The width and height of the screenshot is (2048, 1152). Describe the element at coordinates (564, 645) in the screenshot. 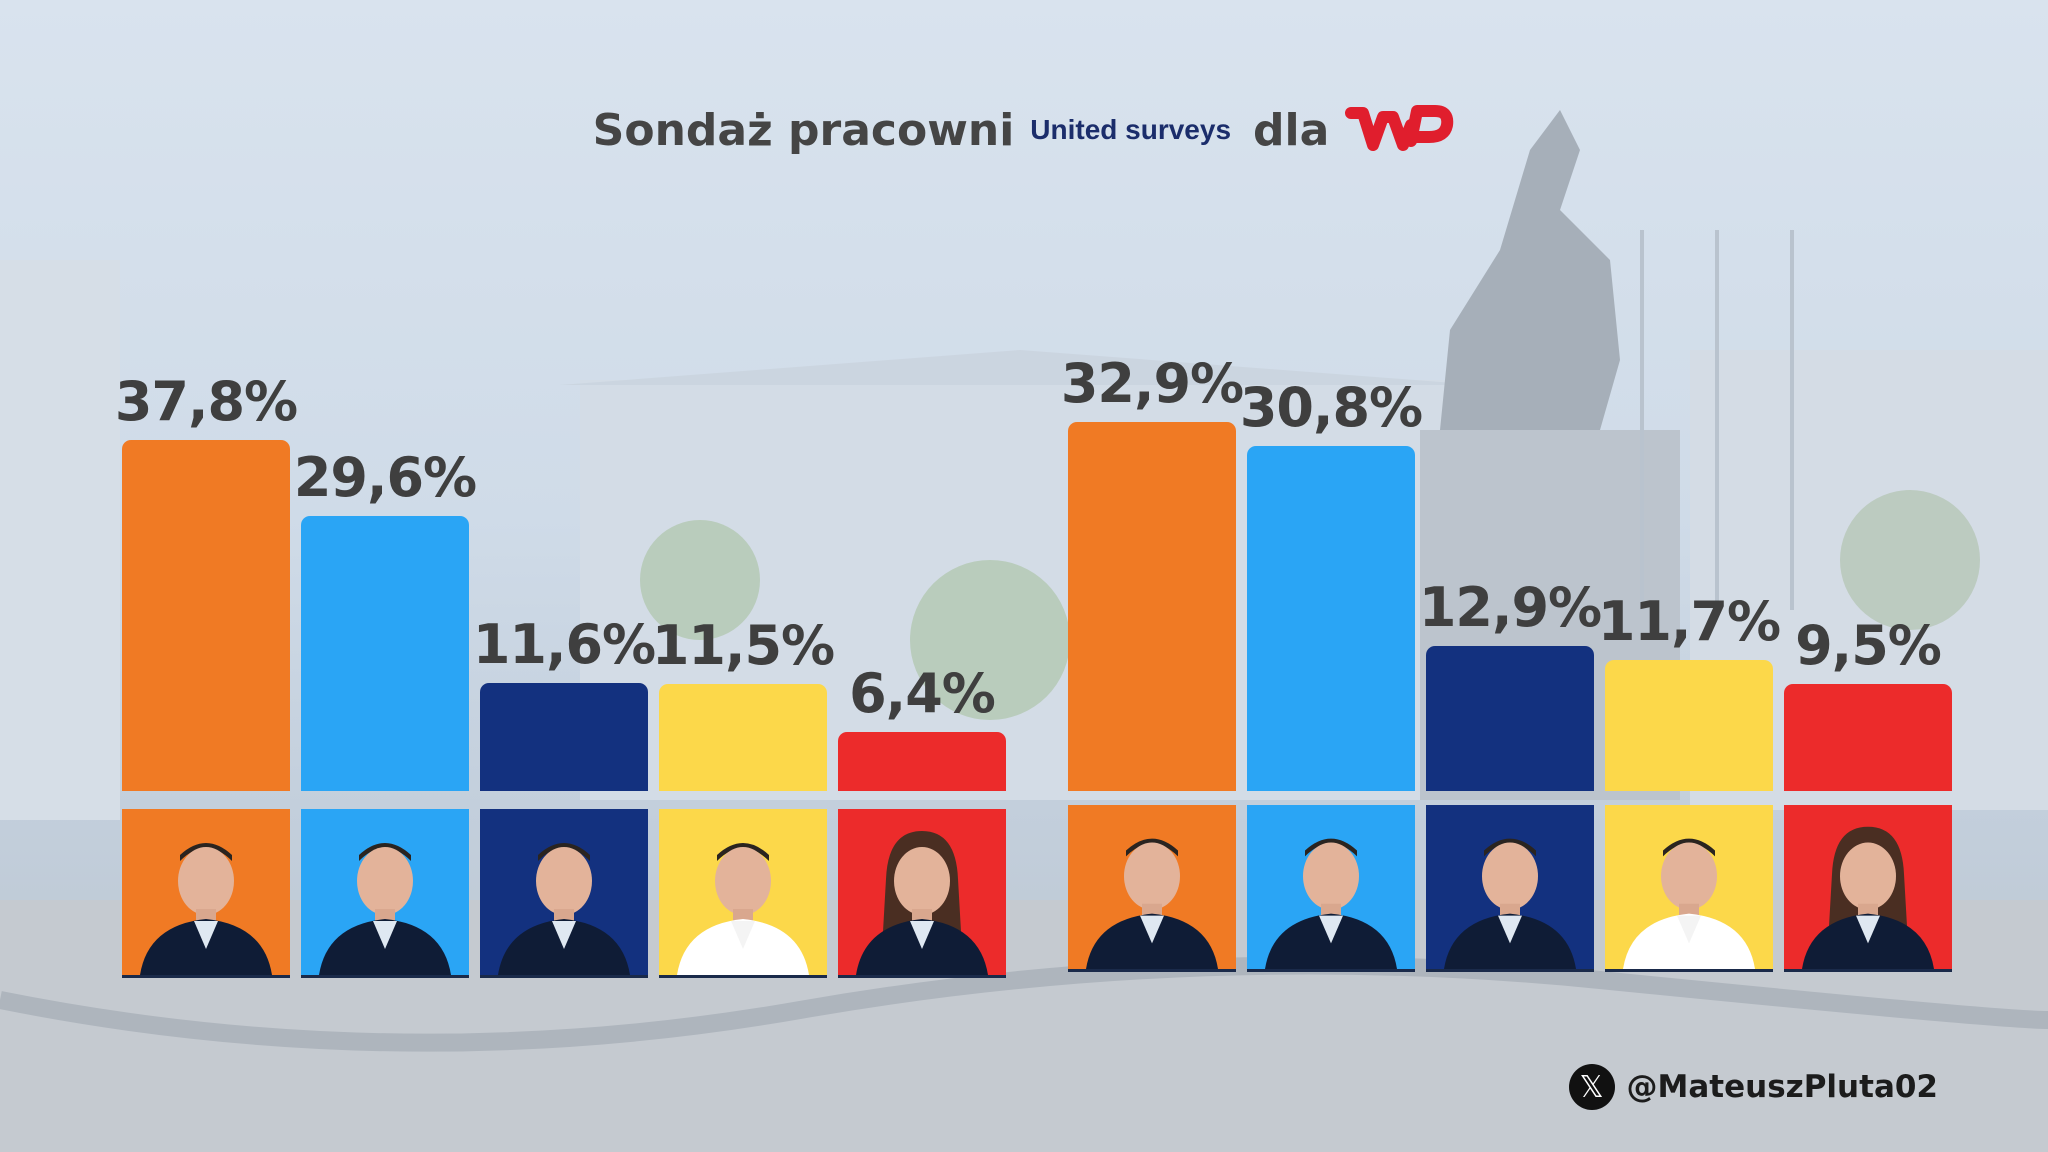

I see `value-label-1-3: 11,6%` at that location.